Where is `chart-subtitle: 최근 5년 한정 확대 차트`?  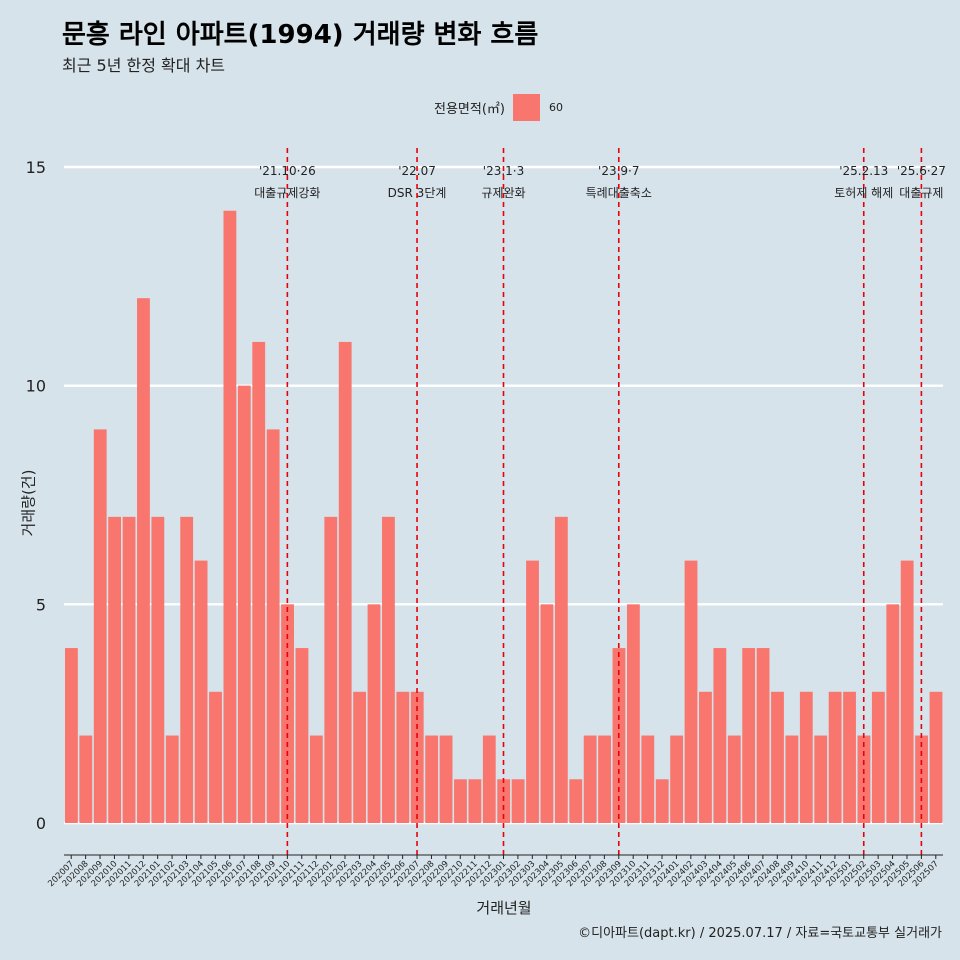
chart-subtitle: 최근 5년 한정 확대 차트 is located at coordinates (144, 65).